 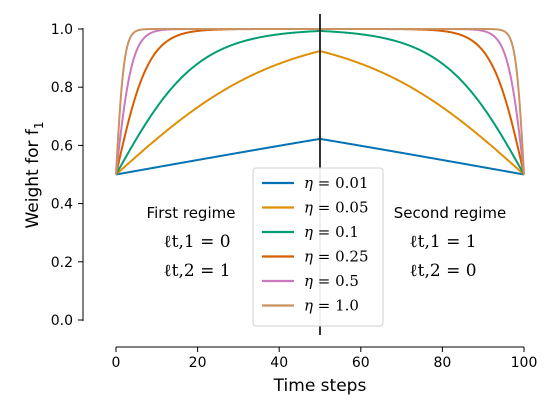 I want to click on legend-label-value: = 0.05, so click(x=341, y=208).